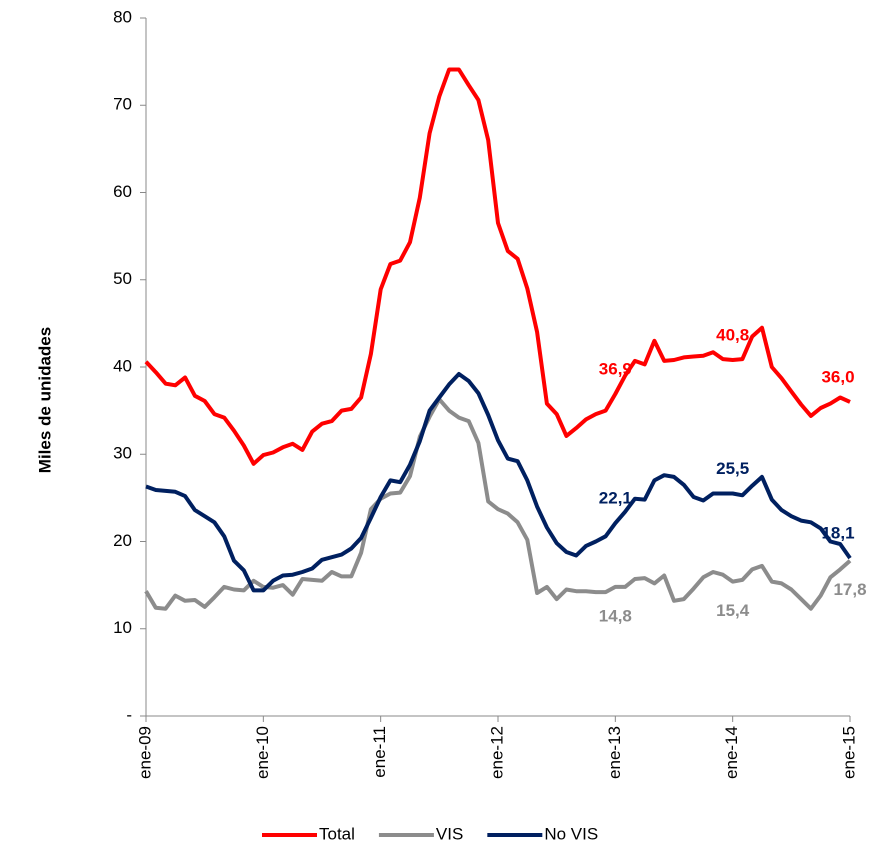  What do you see at coordinates (449, 833) in the screenshot?
I see `legend-label: VIS` at bounding box center [449, 833].